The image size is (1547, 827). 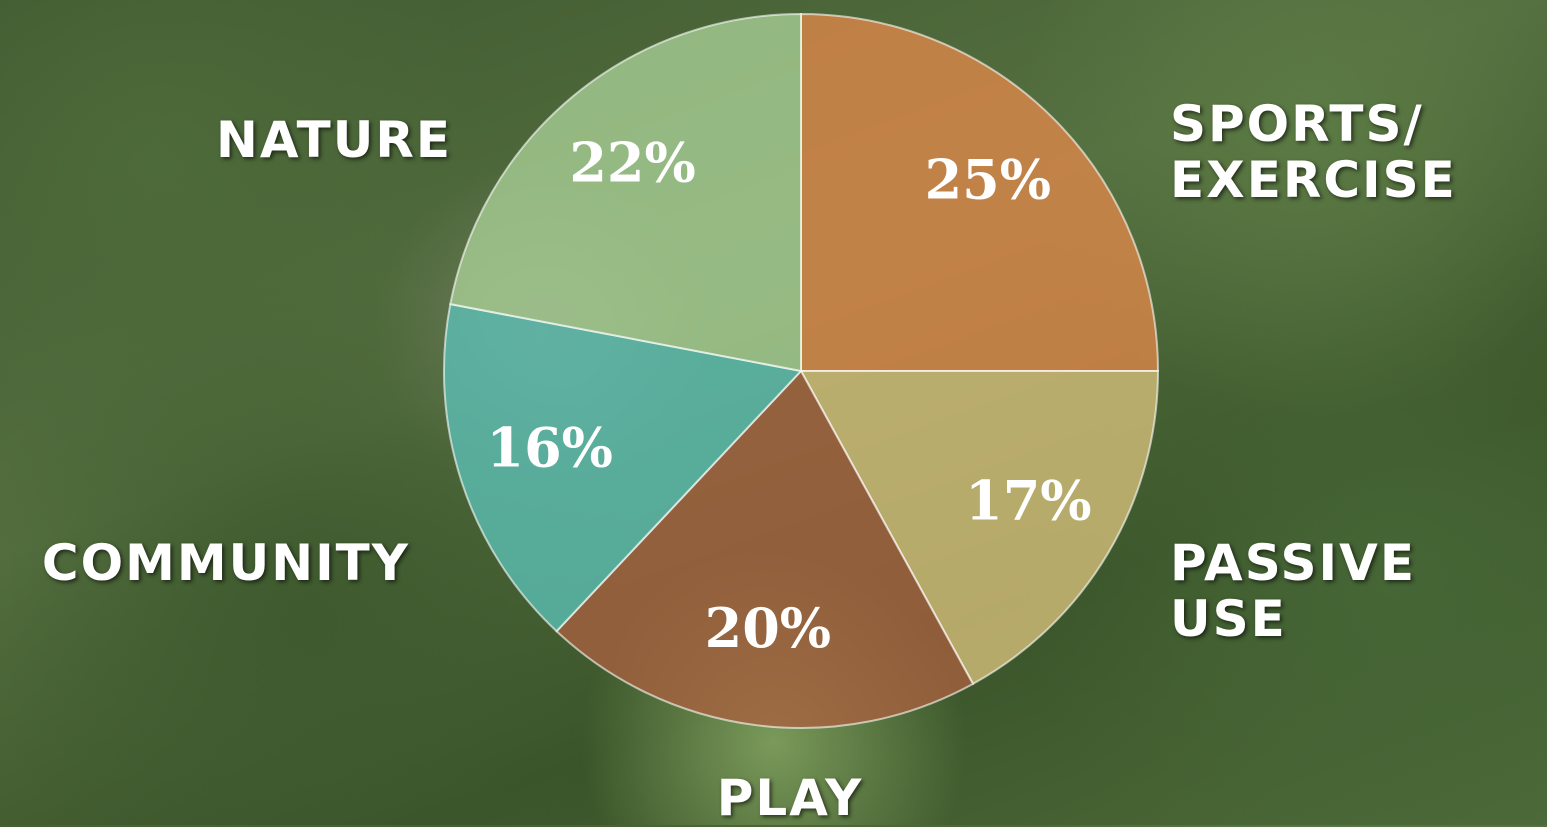 What do you see at coordinates (768, 628) in the screenshot?
I see `value-label: 20%` at bounding box center [768, 628].